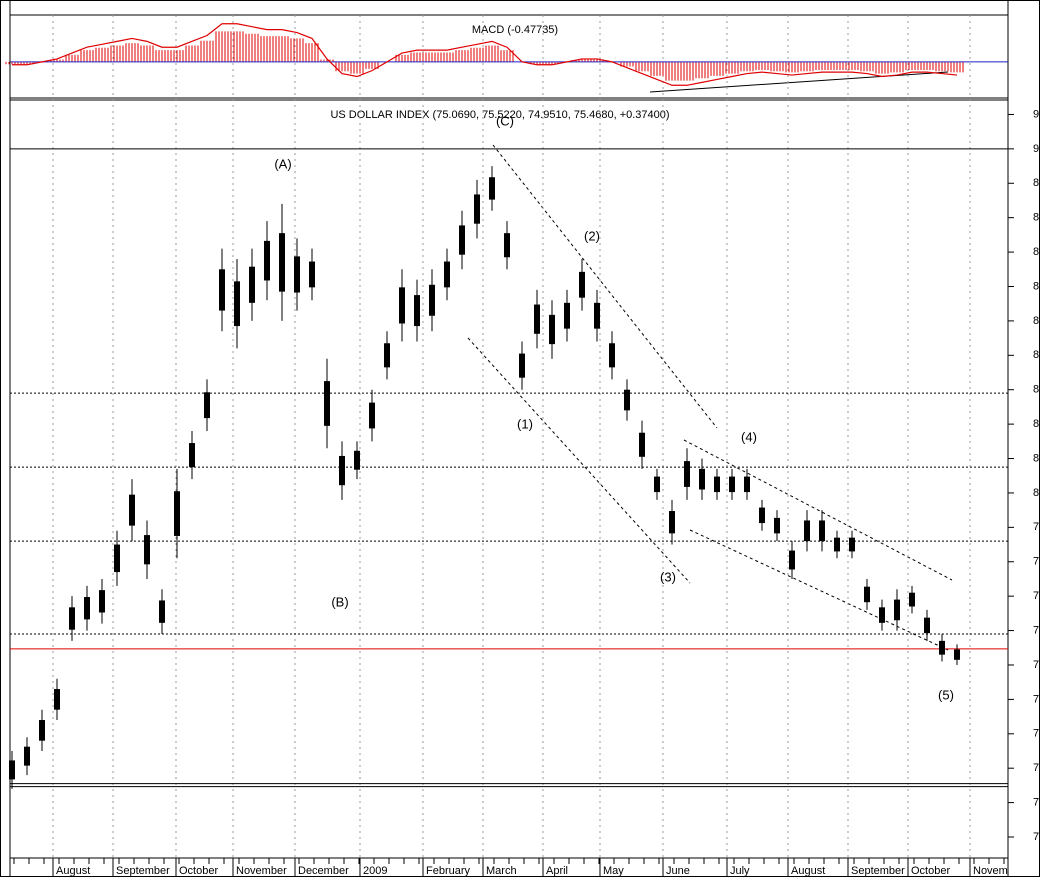  I want to click on x-tick-label: March, so click(501, 871).